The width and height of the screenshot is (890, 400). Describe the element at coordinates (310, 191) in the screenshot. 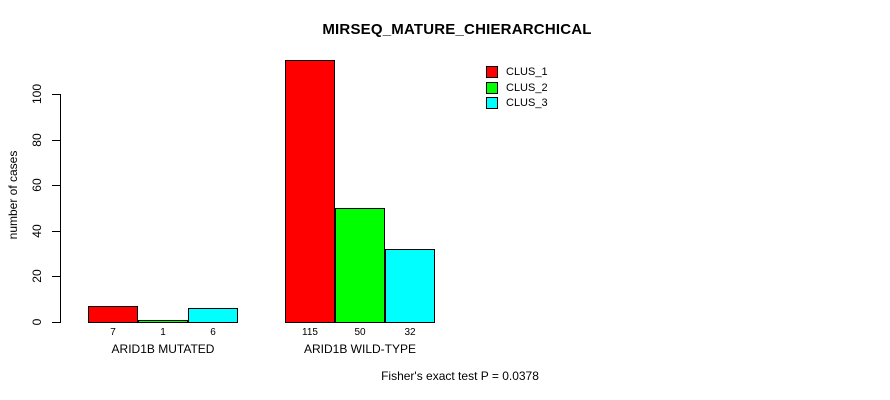

I see `bar-clus_1-group2` at that location.